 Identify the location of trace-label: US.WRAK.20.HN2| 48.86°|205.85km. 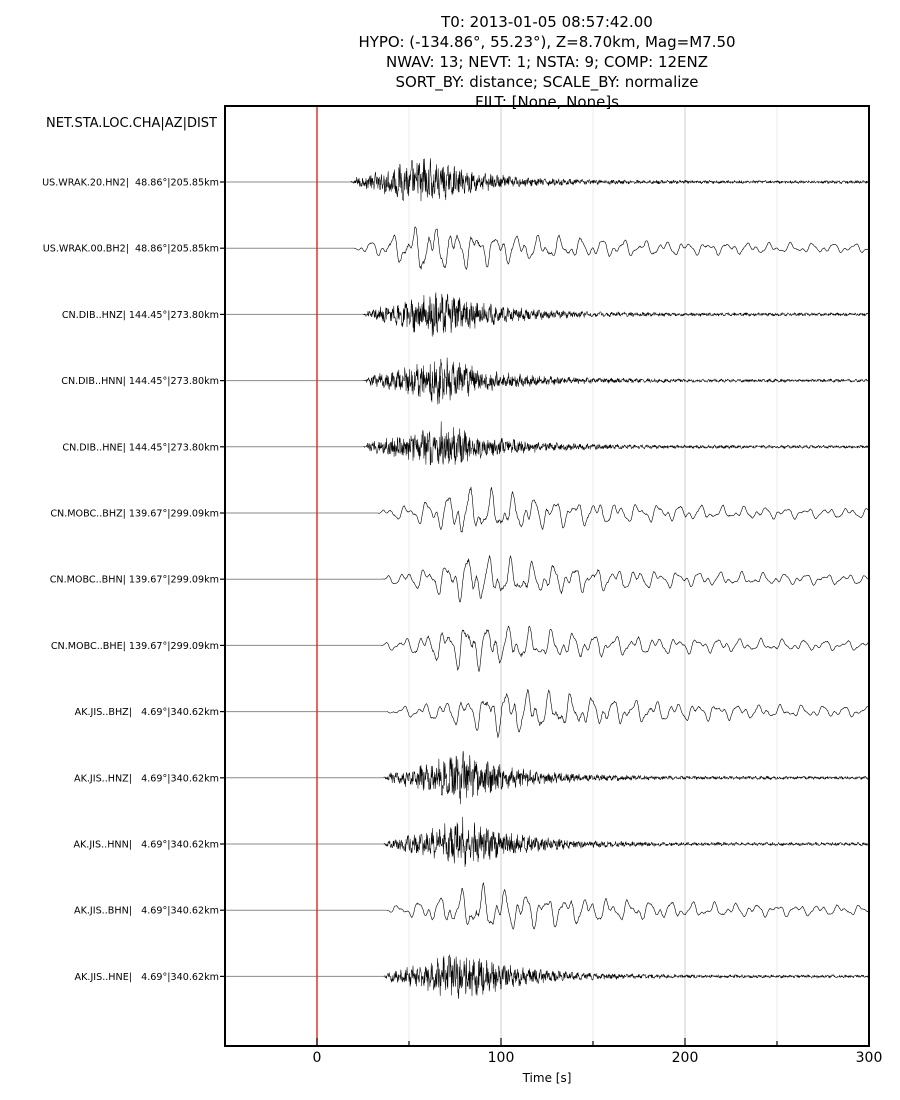
(130, 183).